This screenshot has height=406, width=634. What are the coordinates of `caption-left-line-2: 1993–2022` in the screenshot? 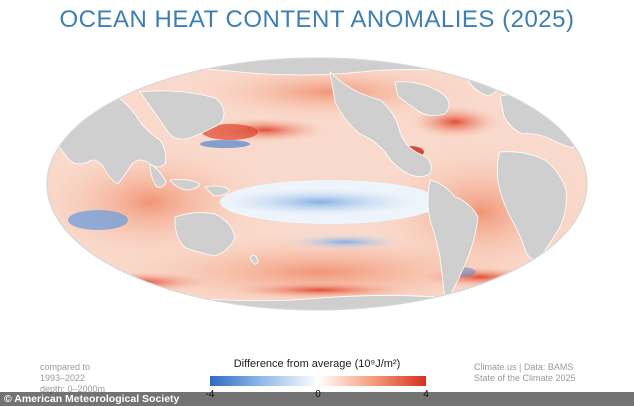 It's located at (63, 378).